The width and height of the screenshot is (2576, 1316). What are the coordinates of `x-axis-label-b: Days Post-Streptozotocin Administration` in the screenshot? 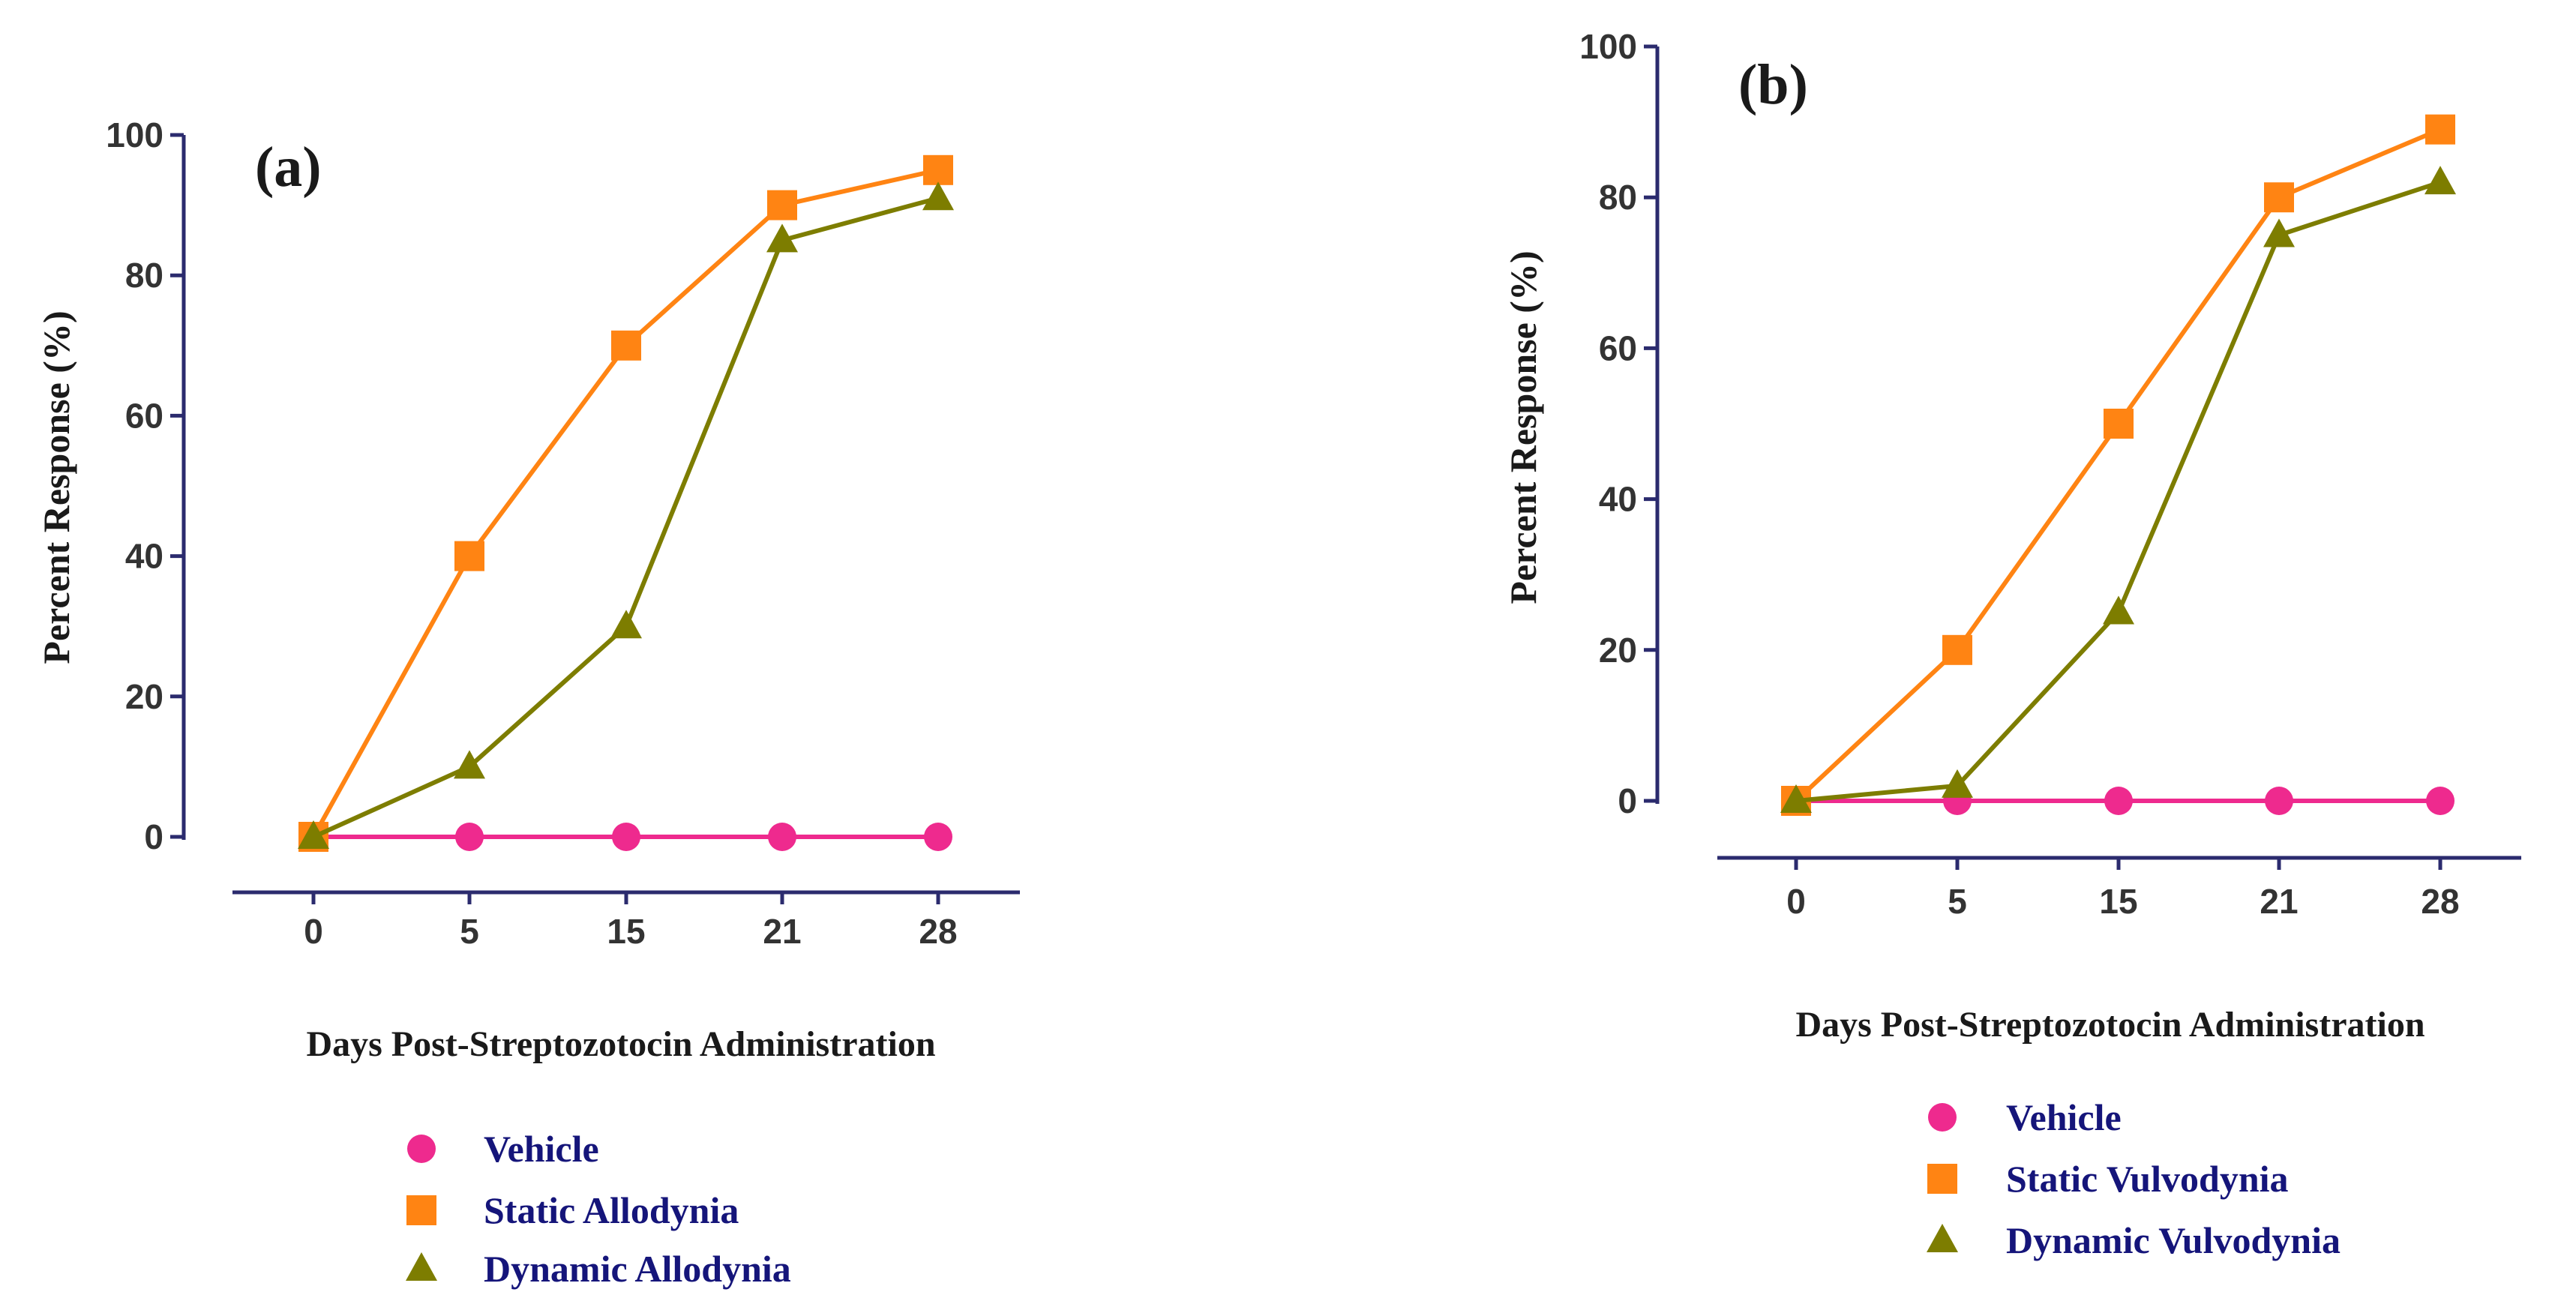 It's located at (2110, 1025).